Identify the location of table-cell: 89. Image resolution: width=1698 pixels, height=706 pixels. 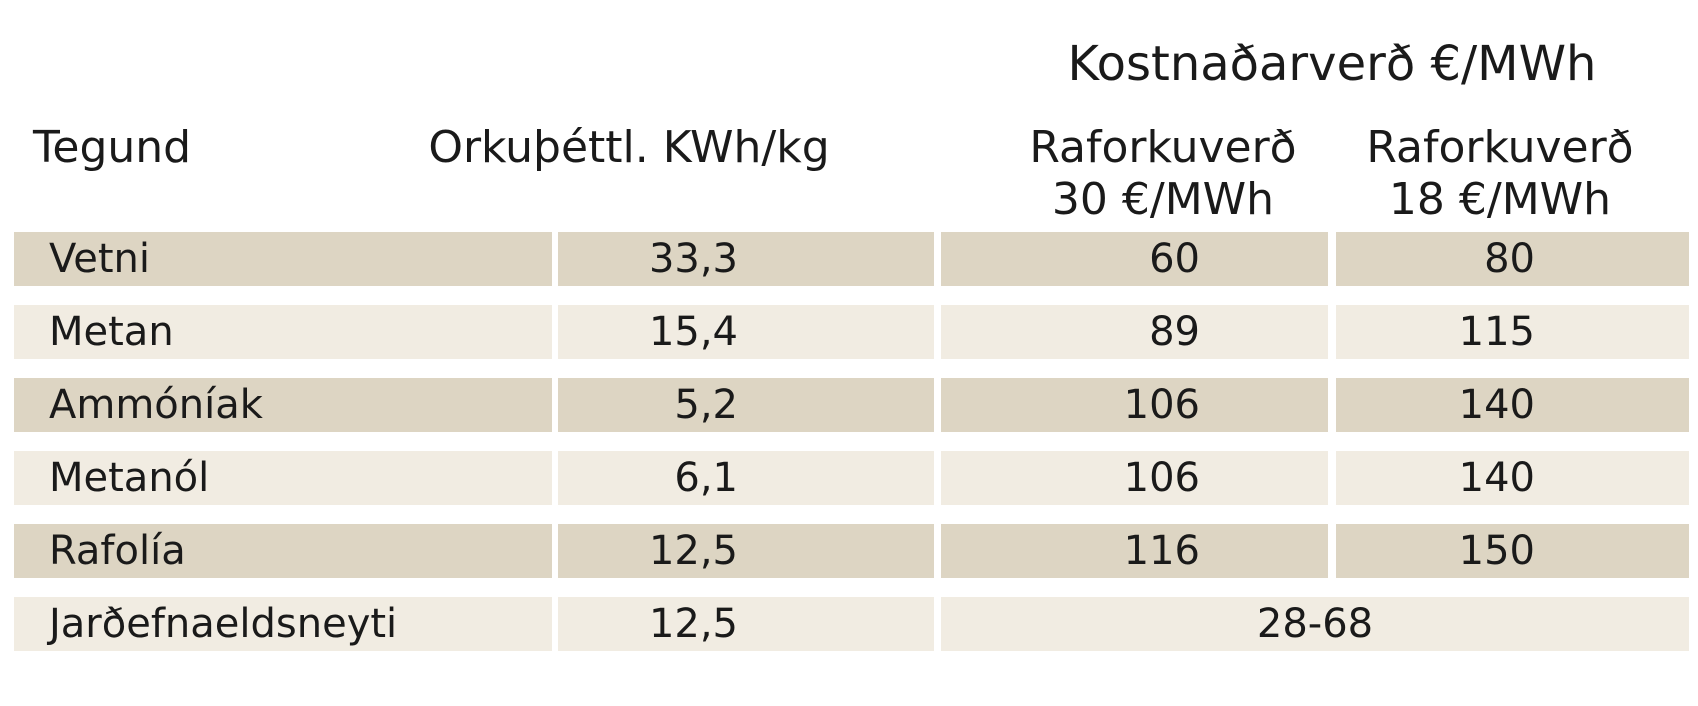
(1134, 332).